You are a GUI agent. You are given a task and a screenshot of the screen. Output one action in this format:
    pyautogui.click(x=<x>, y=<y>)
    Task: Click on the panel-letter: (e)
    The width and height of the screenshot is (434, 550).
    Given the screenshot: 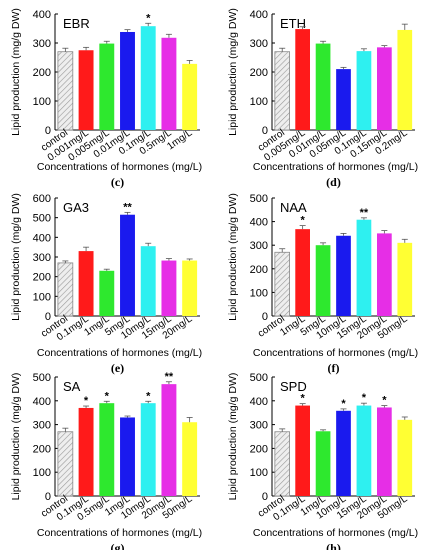 What is the action you would take?
    pyautogui.click(x=117, y=368)
    